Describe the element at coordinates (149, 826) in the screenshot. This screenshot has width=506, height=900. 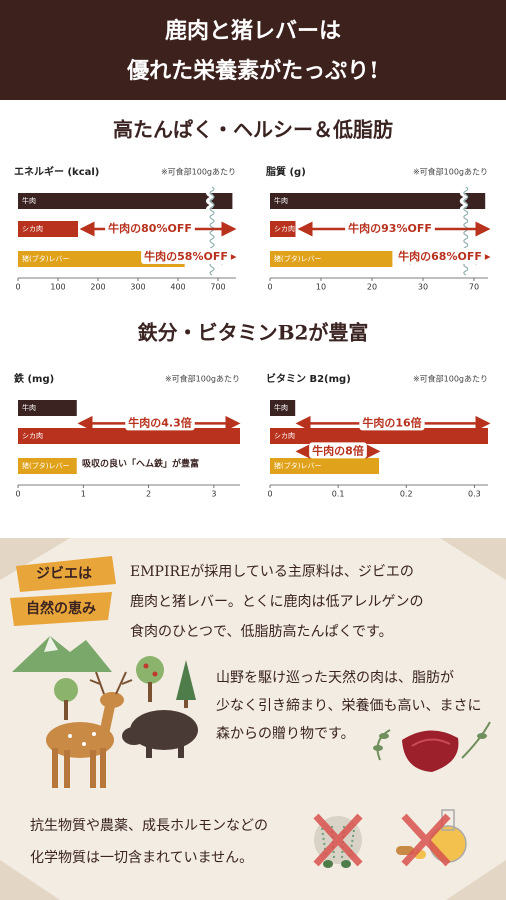
I see `paragraph-line: 抗生物質や農薬、成長ホルモンなどの` at that location.